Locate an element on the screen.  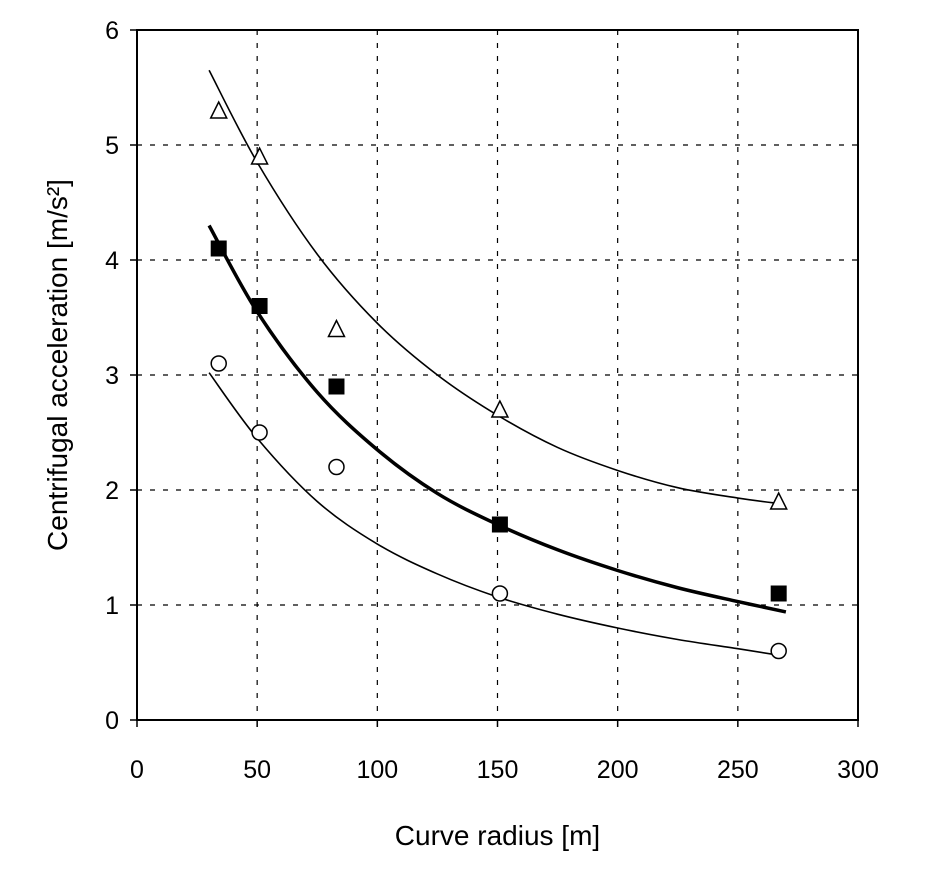
x-axis-title: Curve radius [m] is located at coordinates (497, 835).